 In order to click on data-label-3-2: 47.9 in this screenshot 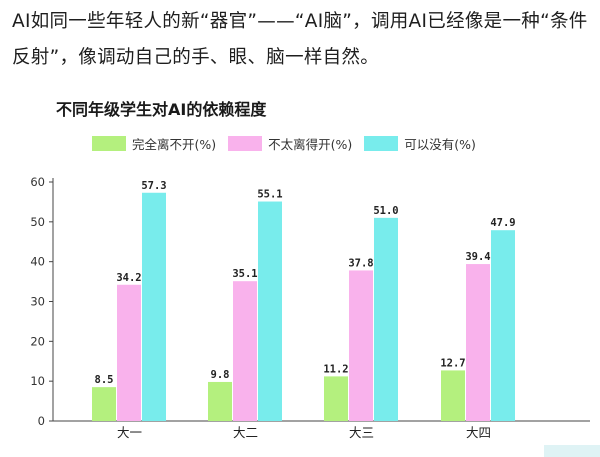, I will do `click(502, 223)`.